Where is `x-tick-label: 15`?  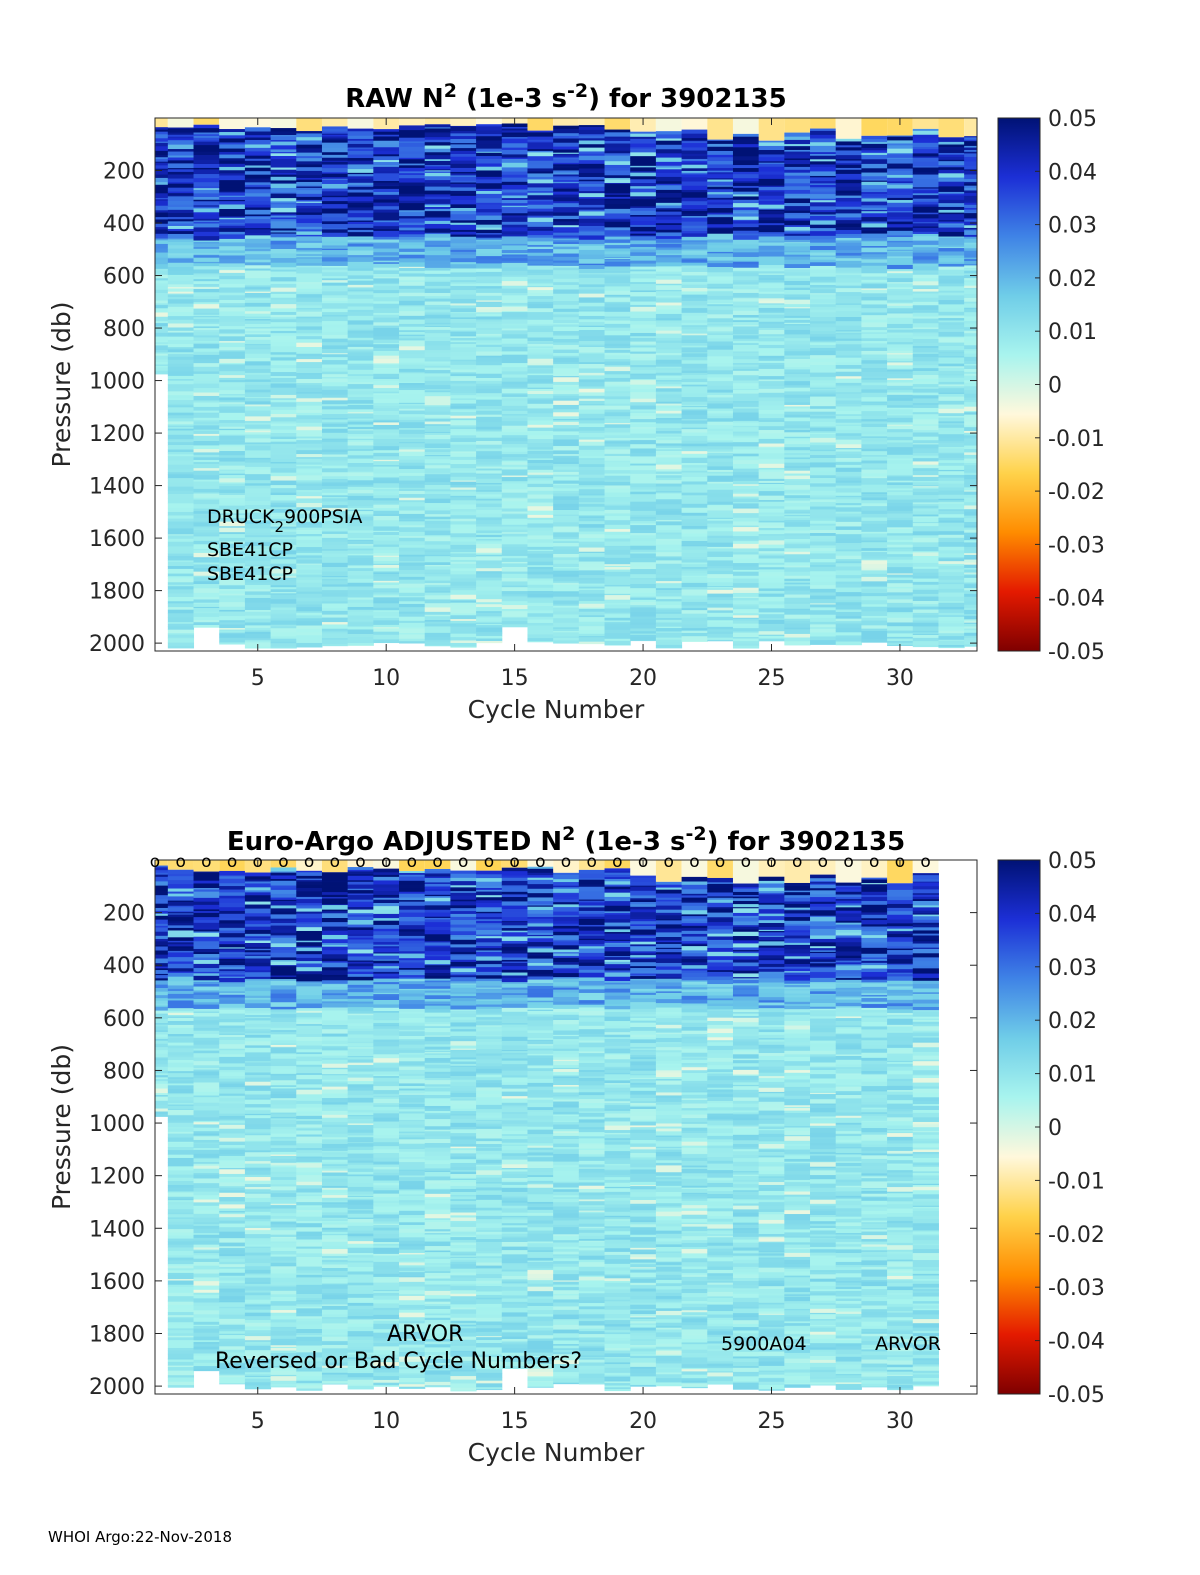
x-tick-label: 15 is located at coordinates (515, 678).